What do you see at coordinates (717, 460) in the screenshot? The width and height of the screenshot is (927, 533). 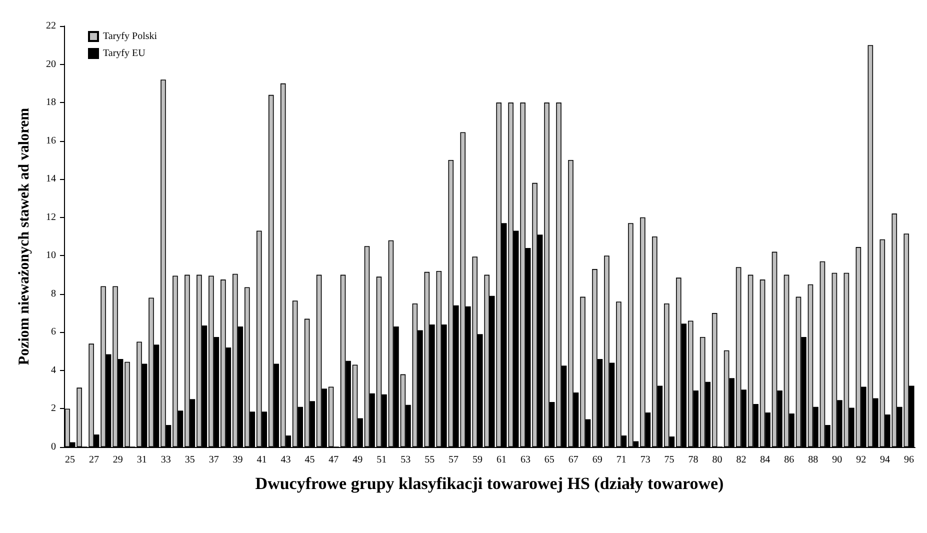 I see `x-tick-label: 80` at bounding box center [717, 460].